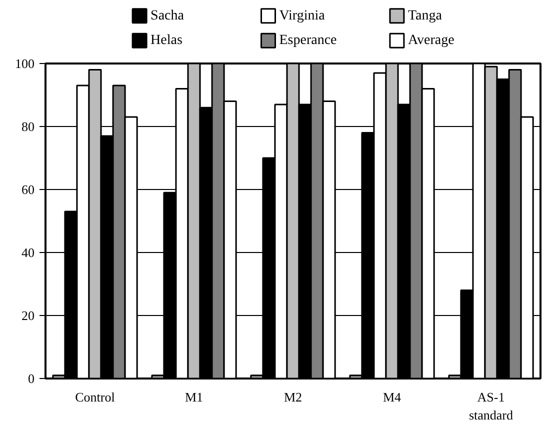 The height and width of the screenshot is (433, 559). I want to click on x-tick-label: Control, so click(95, 397).